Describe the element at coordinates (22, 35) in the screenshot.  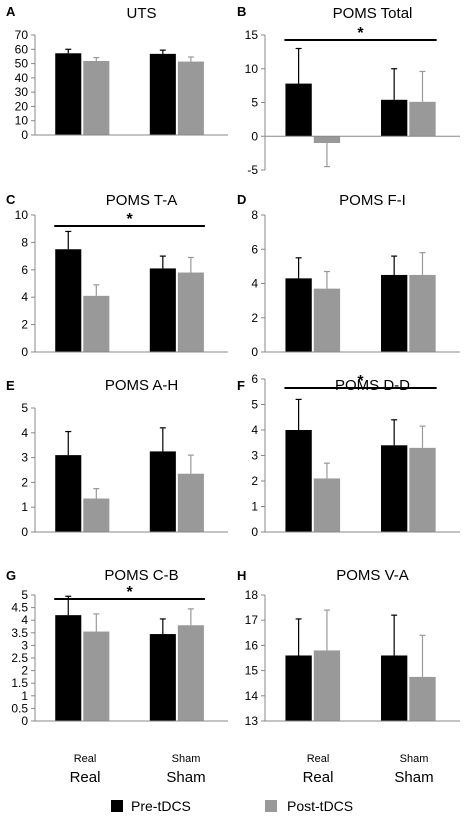
I see `y-tick-label: 70` at that location.